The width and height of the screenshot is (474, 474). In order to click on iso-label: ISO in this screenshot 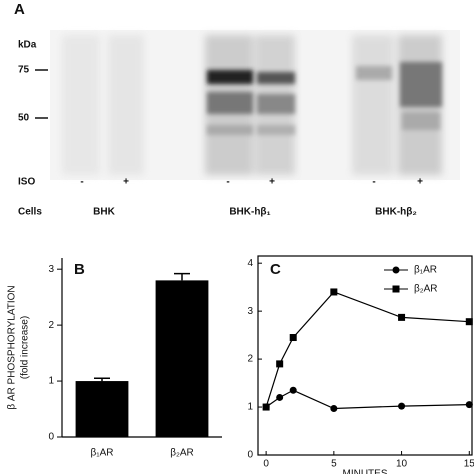, I will do `click(26, 182)`.